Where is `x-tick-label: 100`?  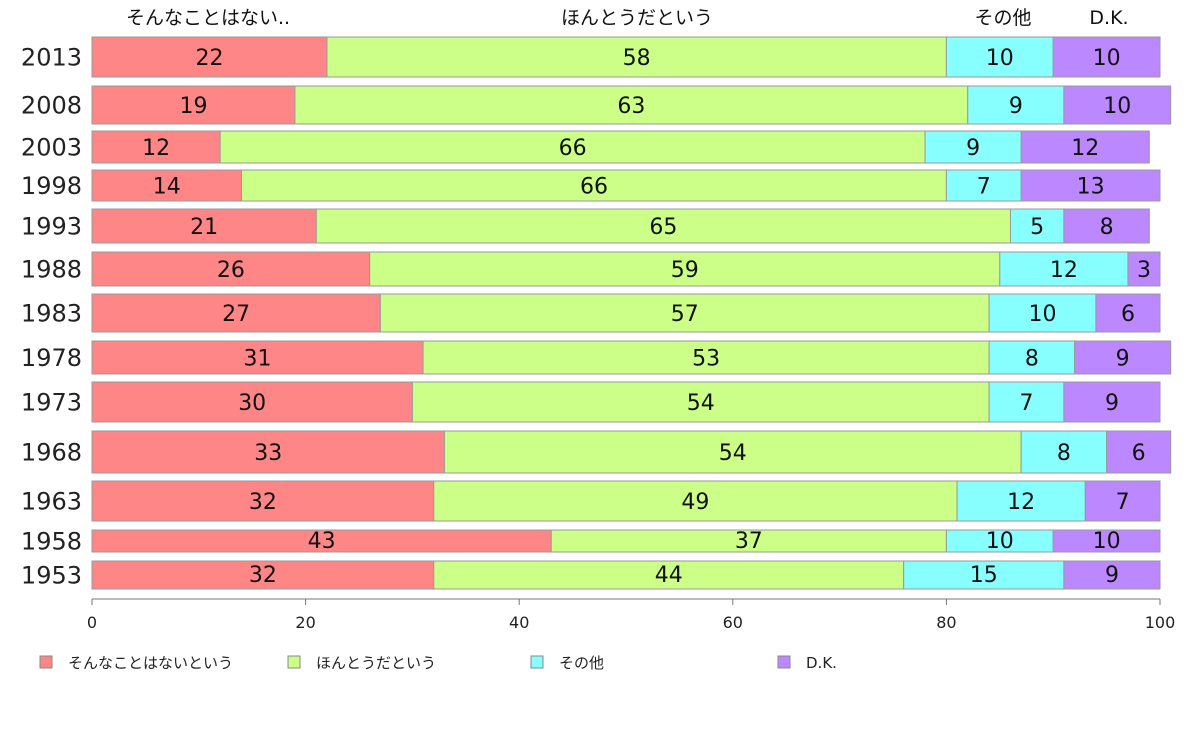
x-tick-label: 100 is located at coordinates (1160, 622).